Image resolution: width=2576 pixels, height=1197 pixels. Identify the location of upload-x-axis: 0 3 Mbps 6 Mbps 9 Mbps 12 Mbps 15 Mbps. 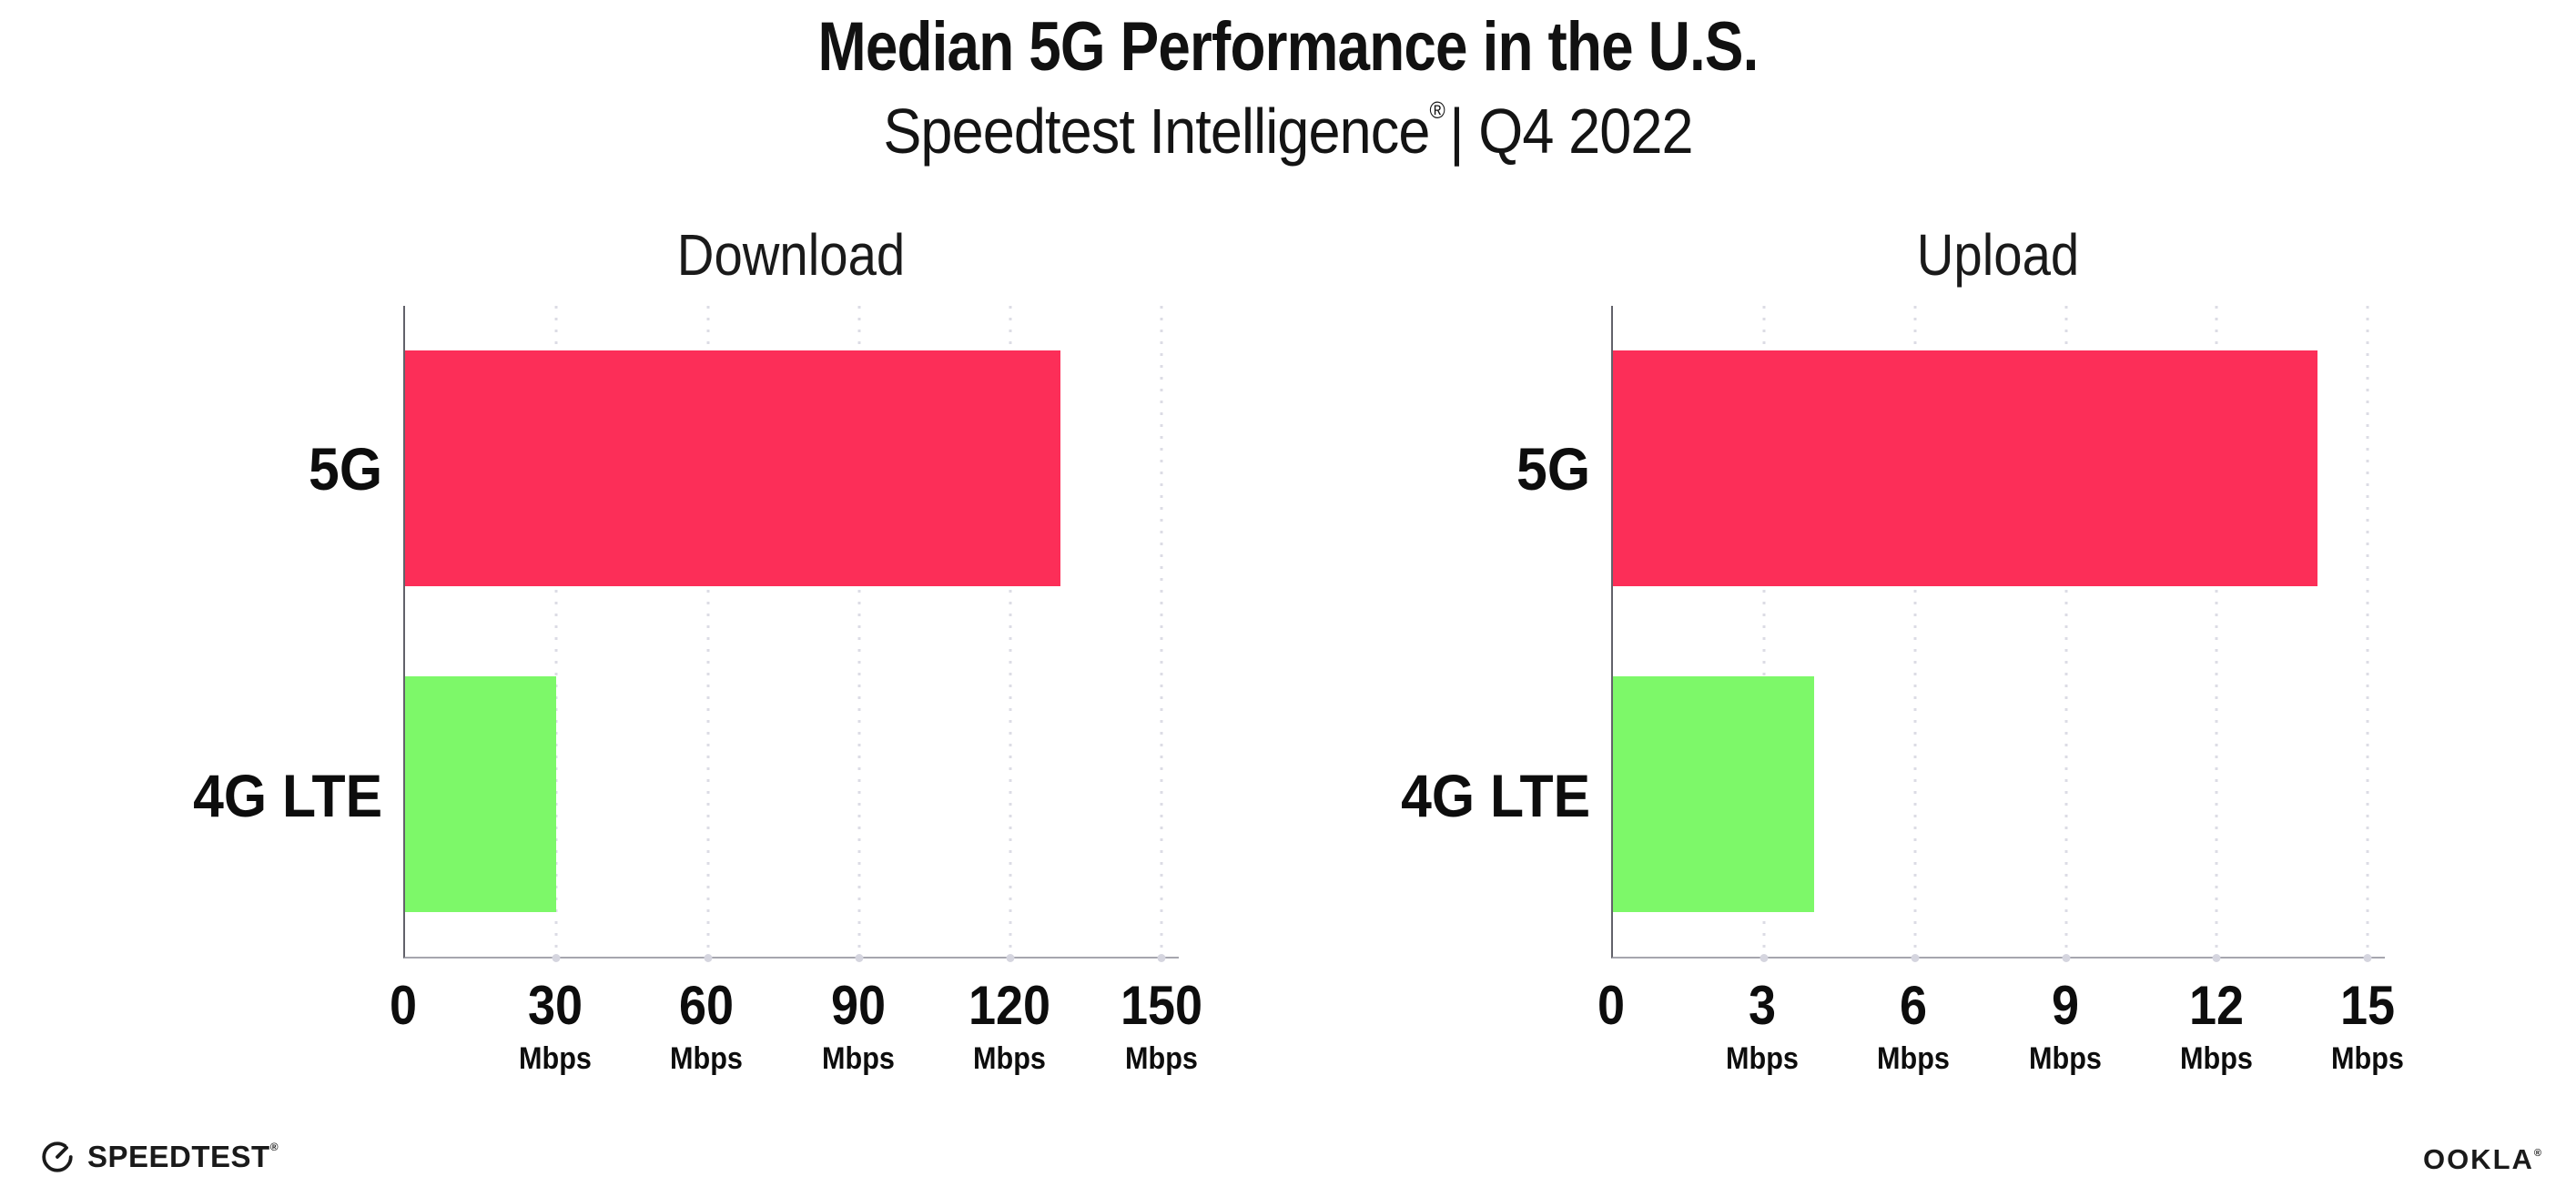
(2000, 1049).